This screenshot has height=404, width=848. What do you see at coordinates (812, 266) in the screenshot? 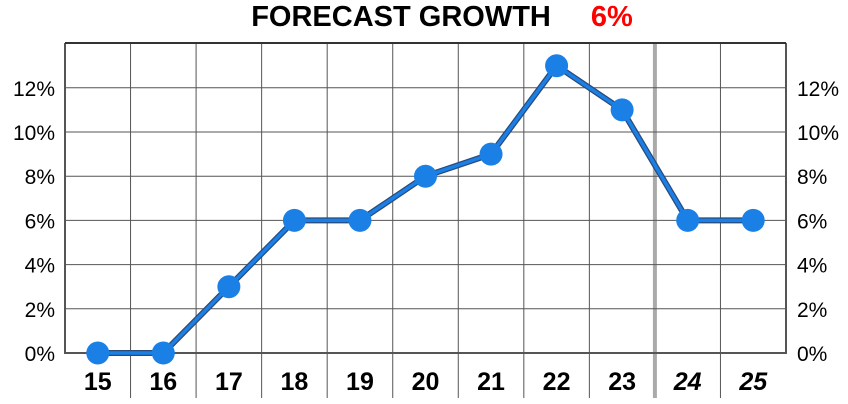
I see `y-tick-label-right: 4%` at bounding box center [812, 266].